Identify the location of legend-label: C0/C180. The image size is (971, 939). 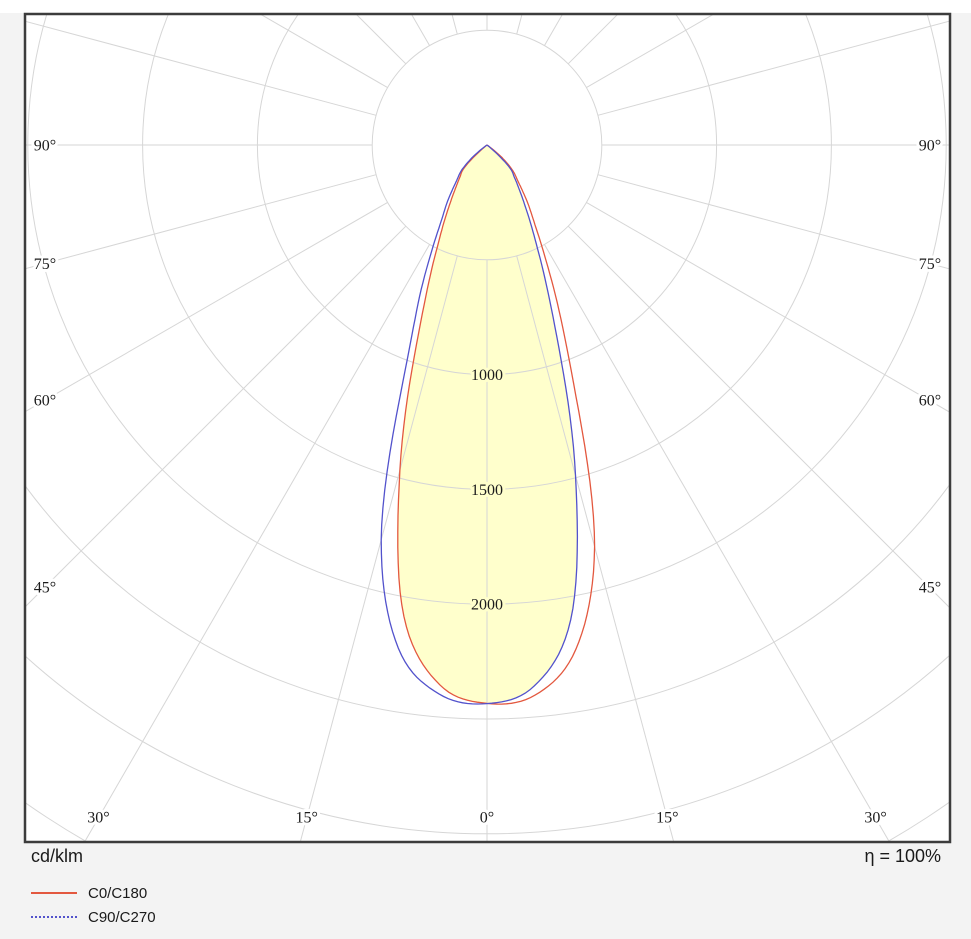
(118, 893).